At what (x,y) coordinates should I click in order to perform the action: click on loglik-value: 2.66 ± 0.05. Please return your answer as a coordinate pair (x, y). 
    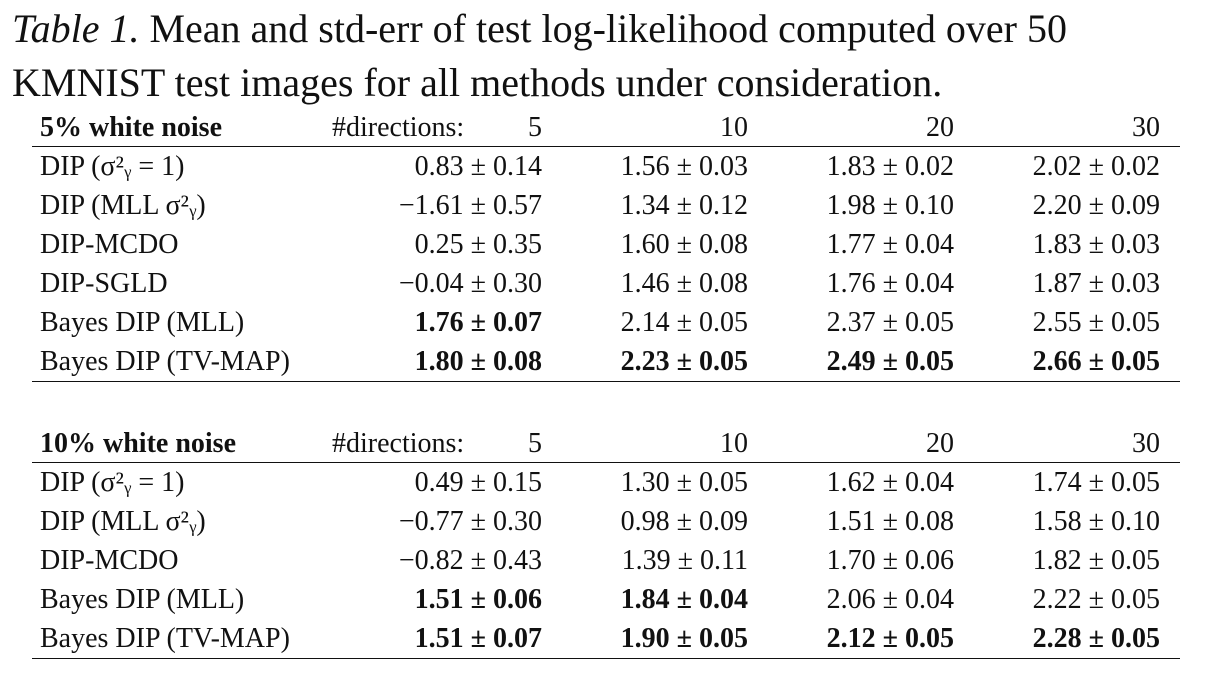
    Looking at the image, I should click on (1096, 361).